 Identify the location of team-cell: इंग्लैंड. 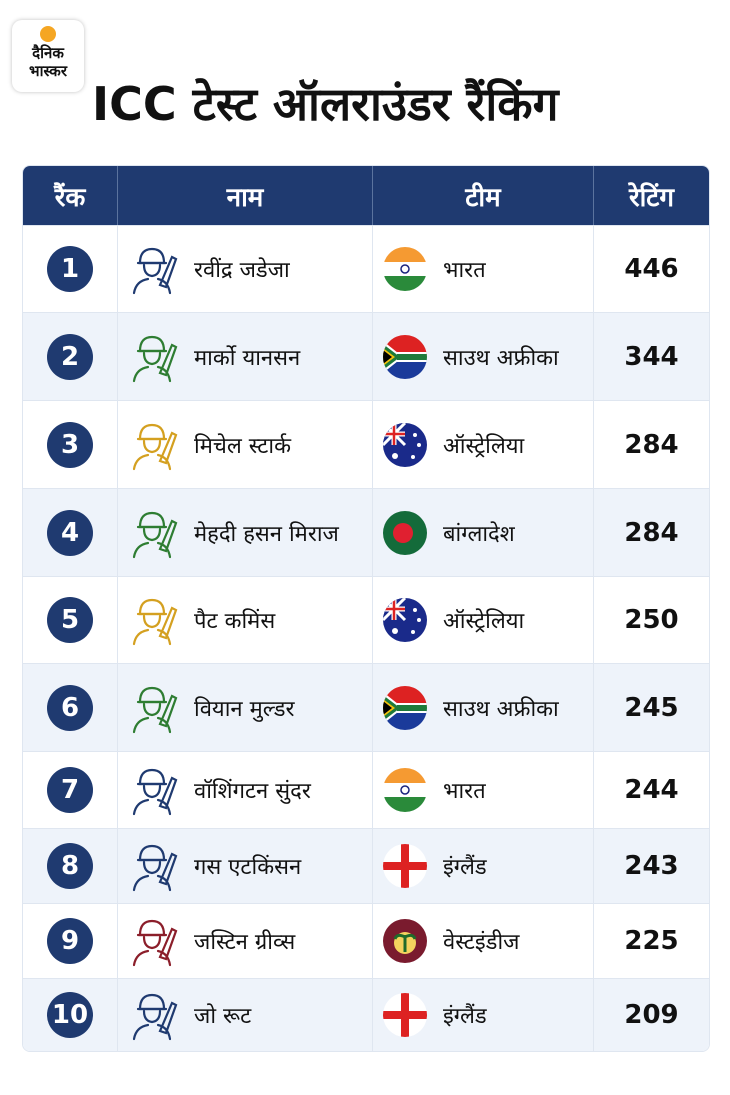
(483, 866).